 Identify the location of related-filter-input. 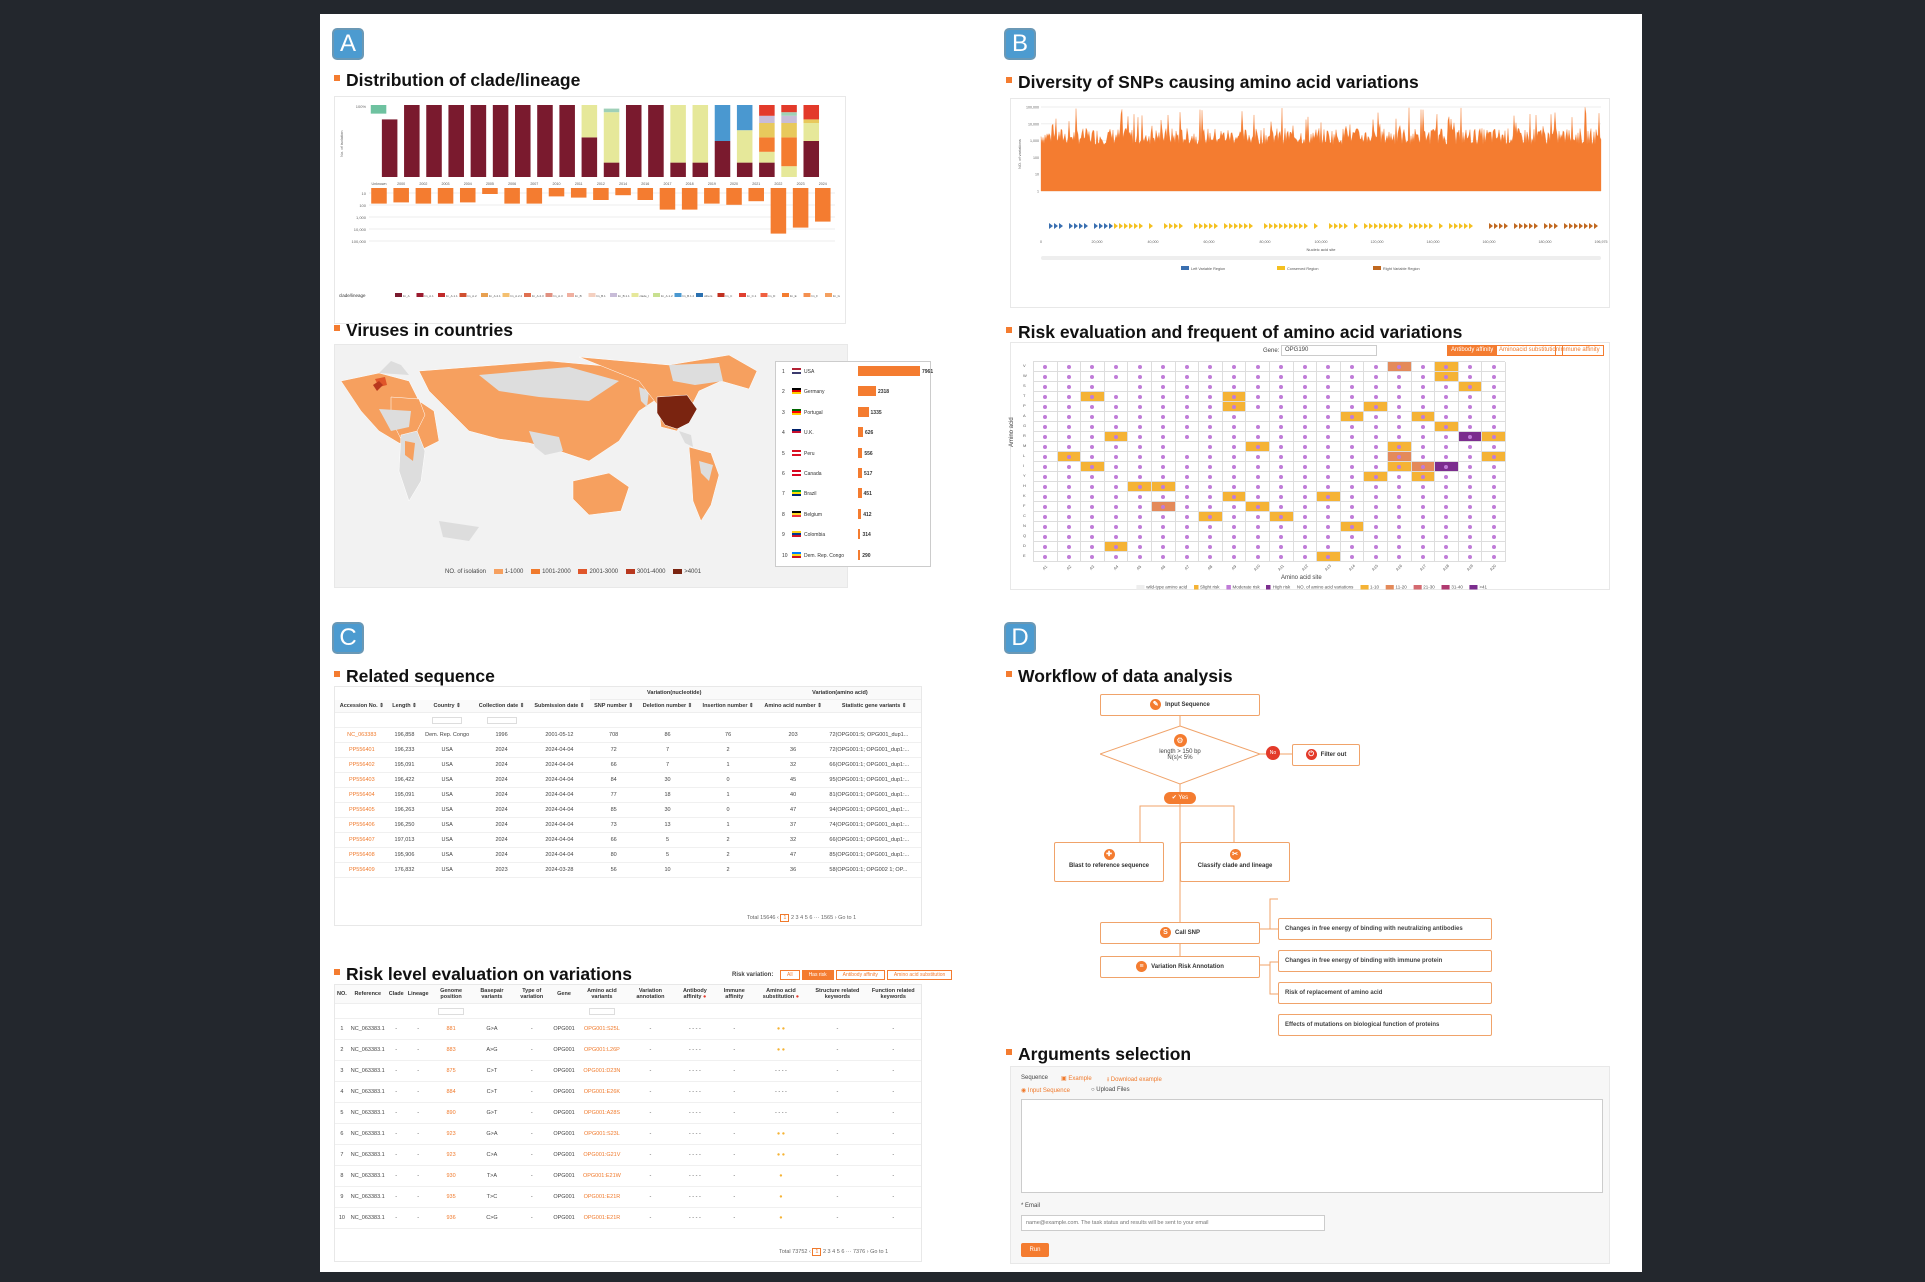
(447, 720).